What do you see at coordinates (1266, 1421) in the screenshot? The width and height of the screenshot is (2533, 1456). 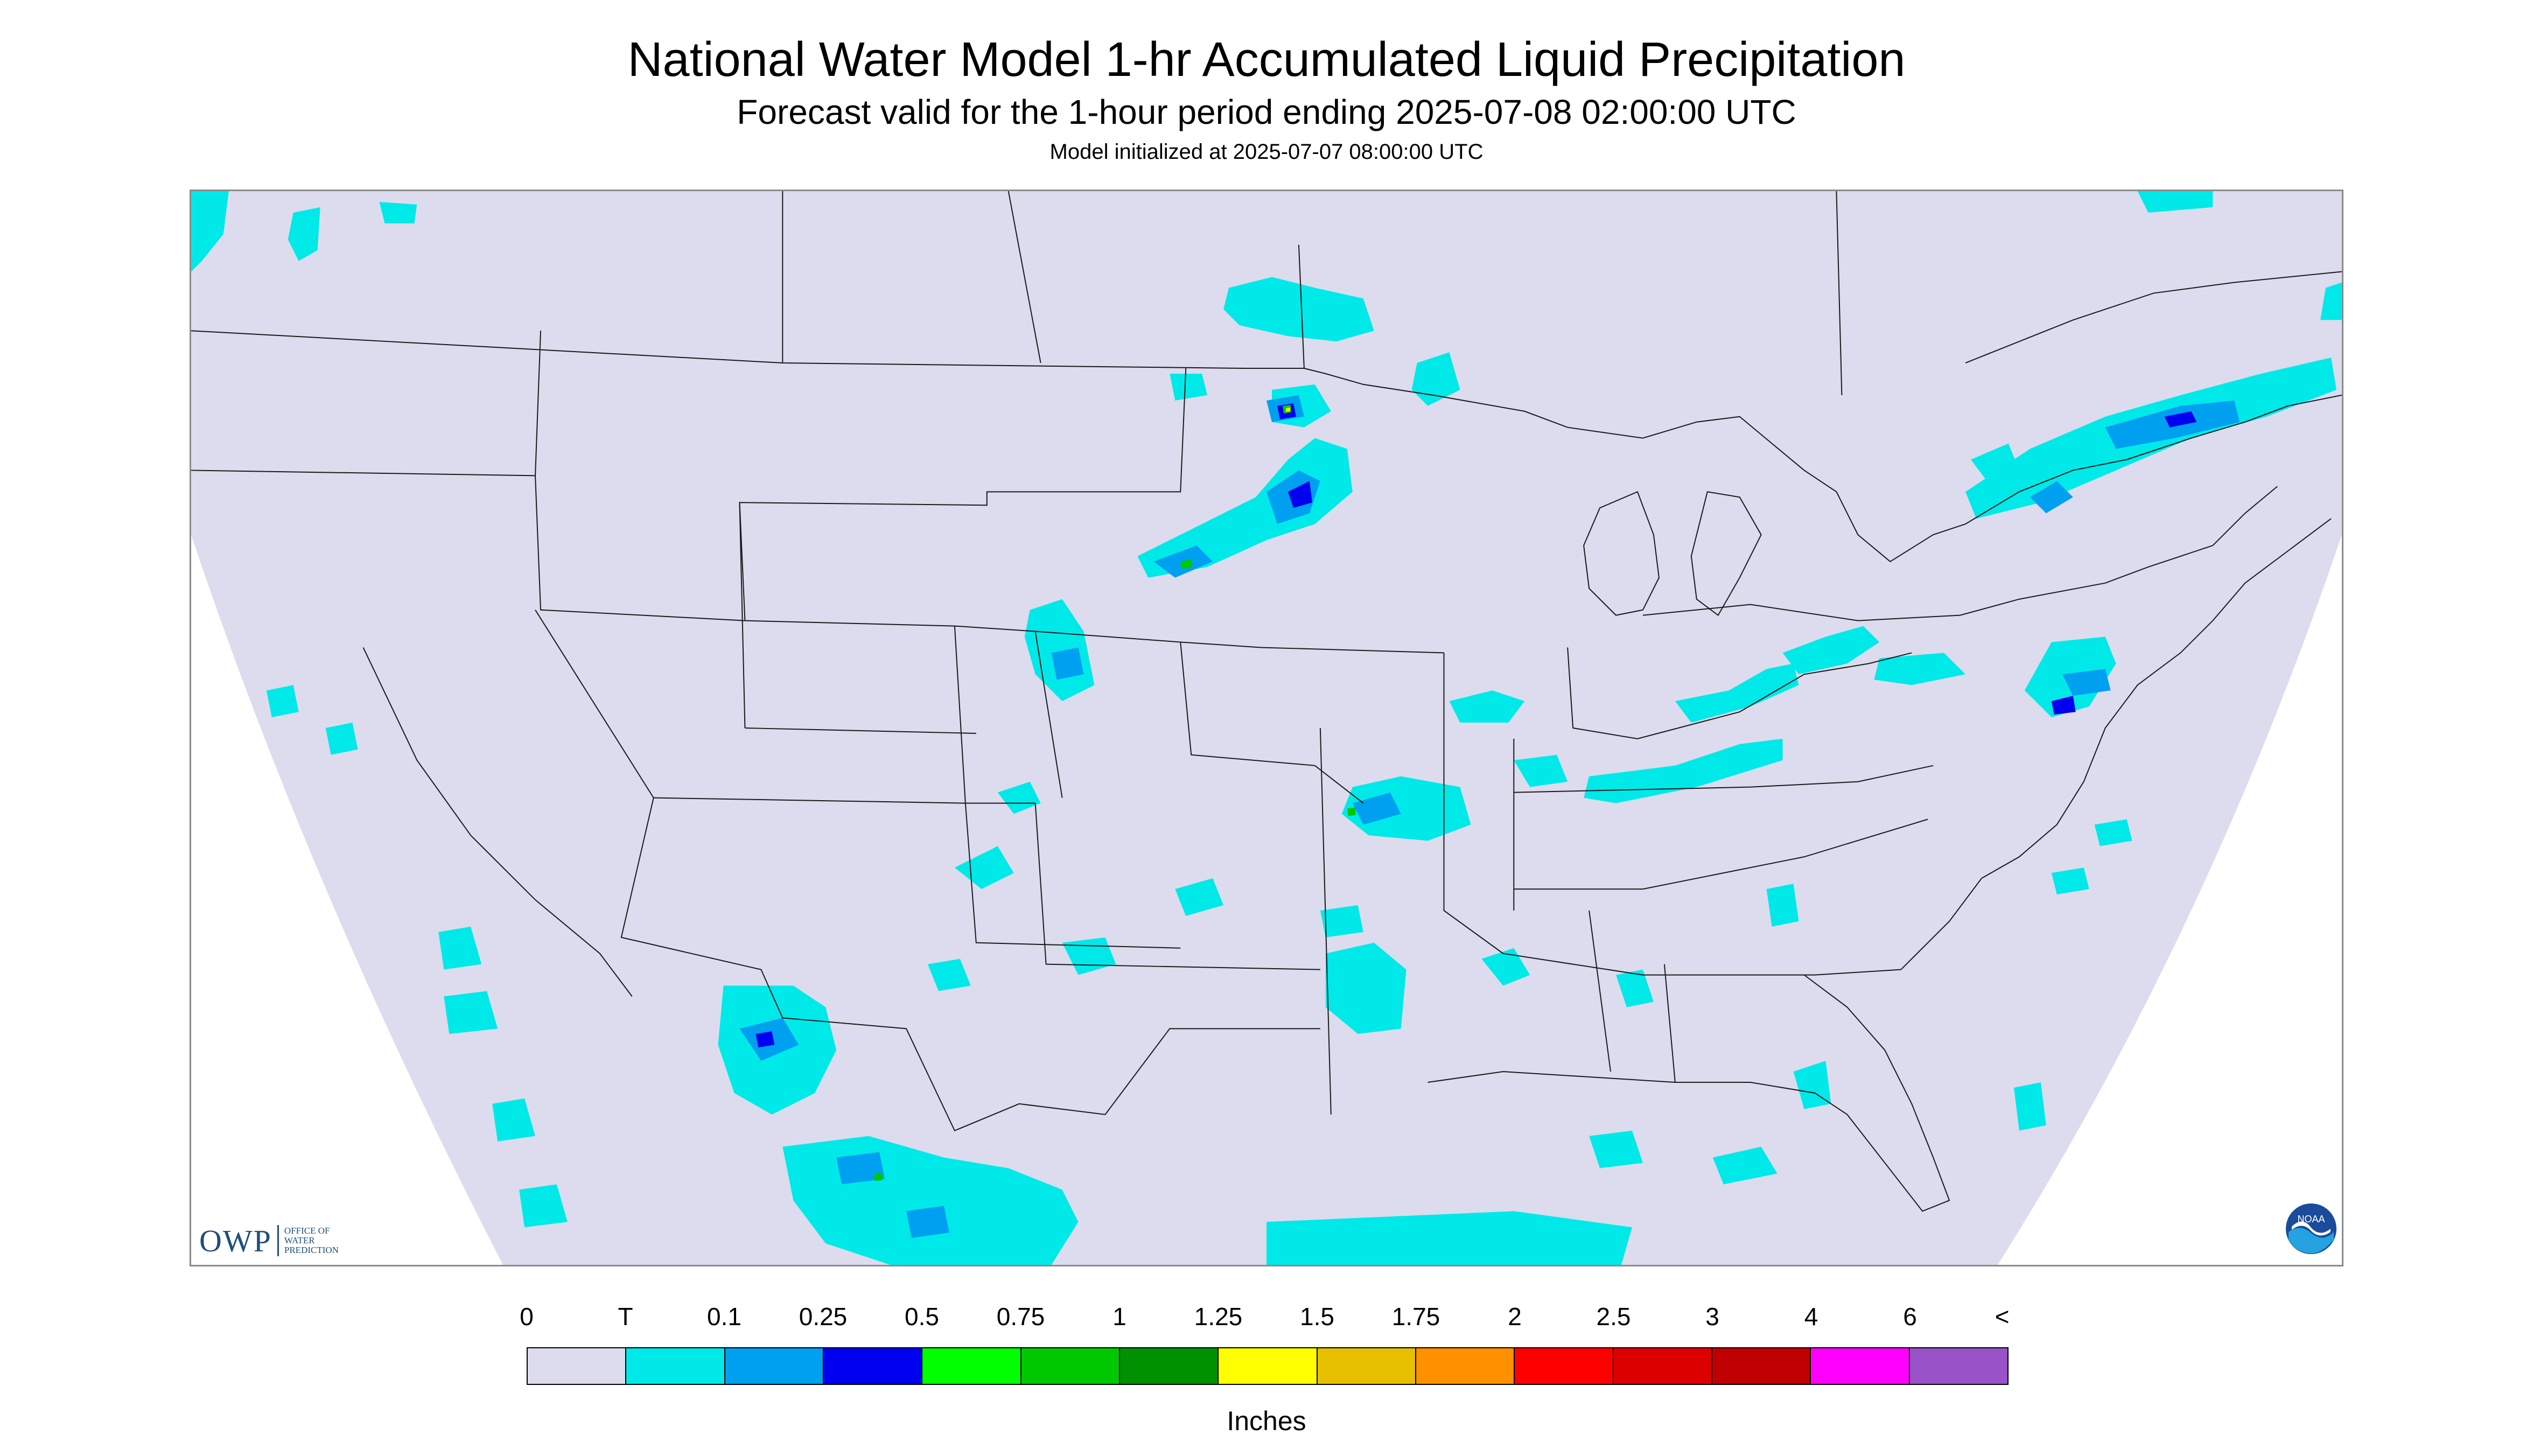 I see `legend-unit: Inches` at bounding box center [1266, 1421].